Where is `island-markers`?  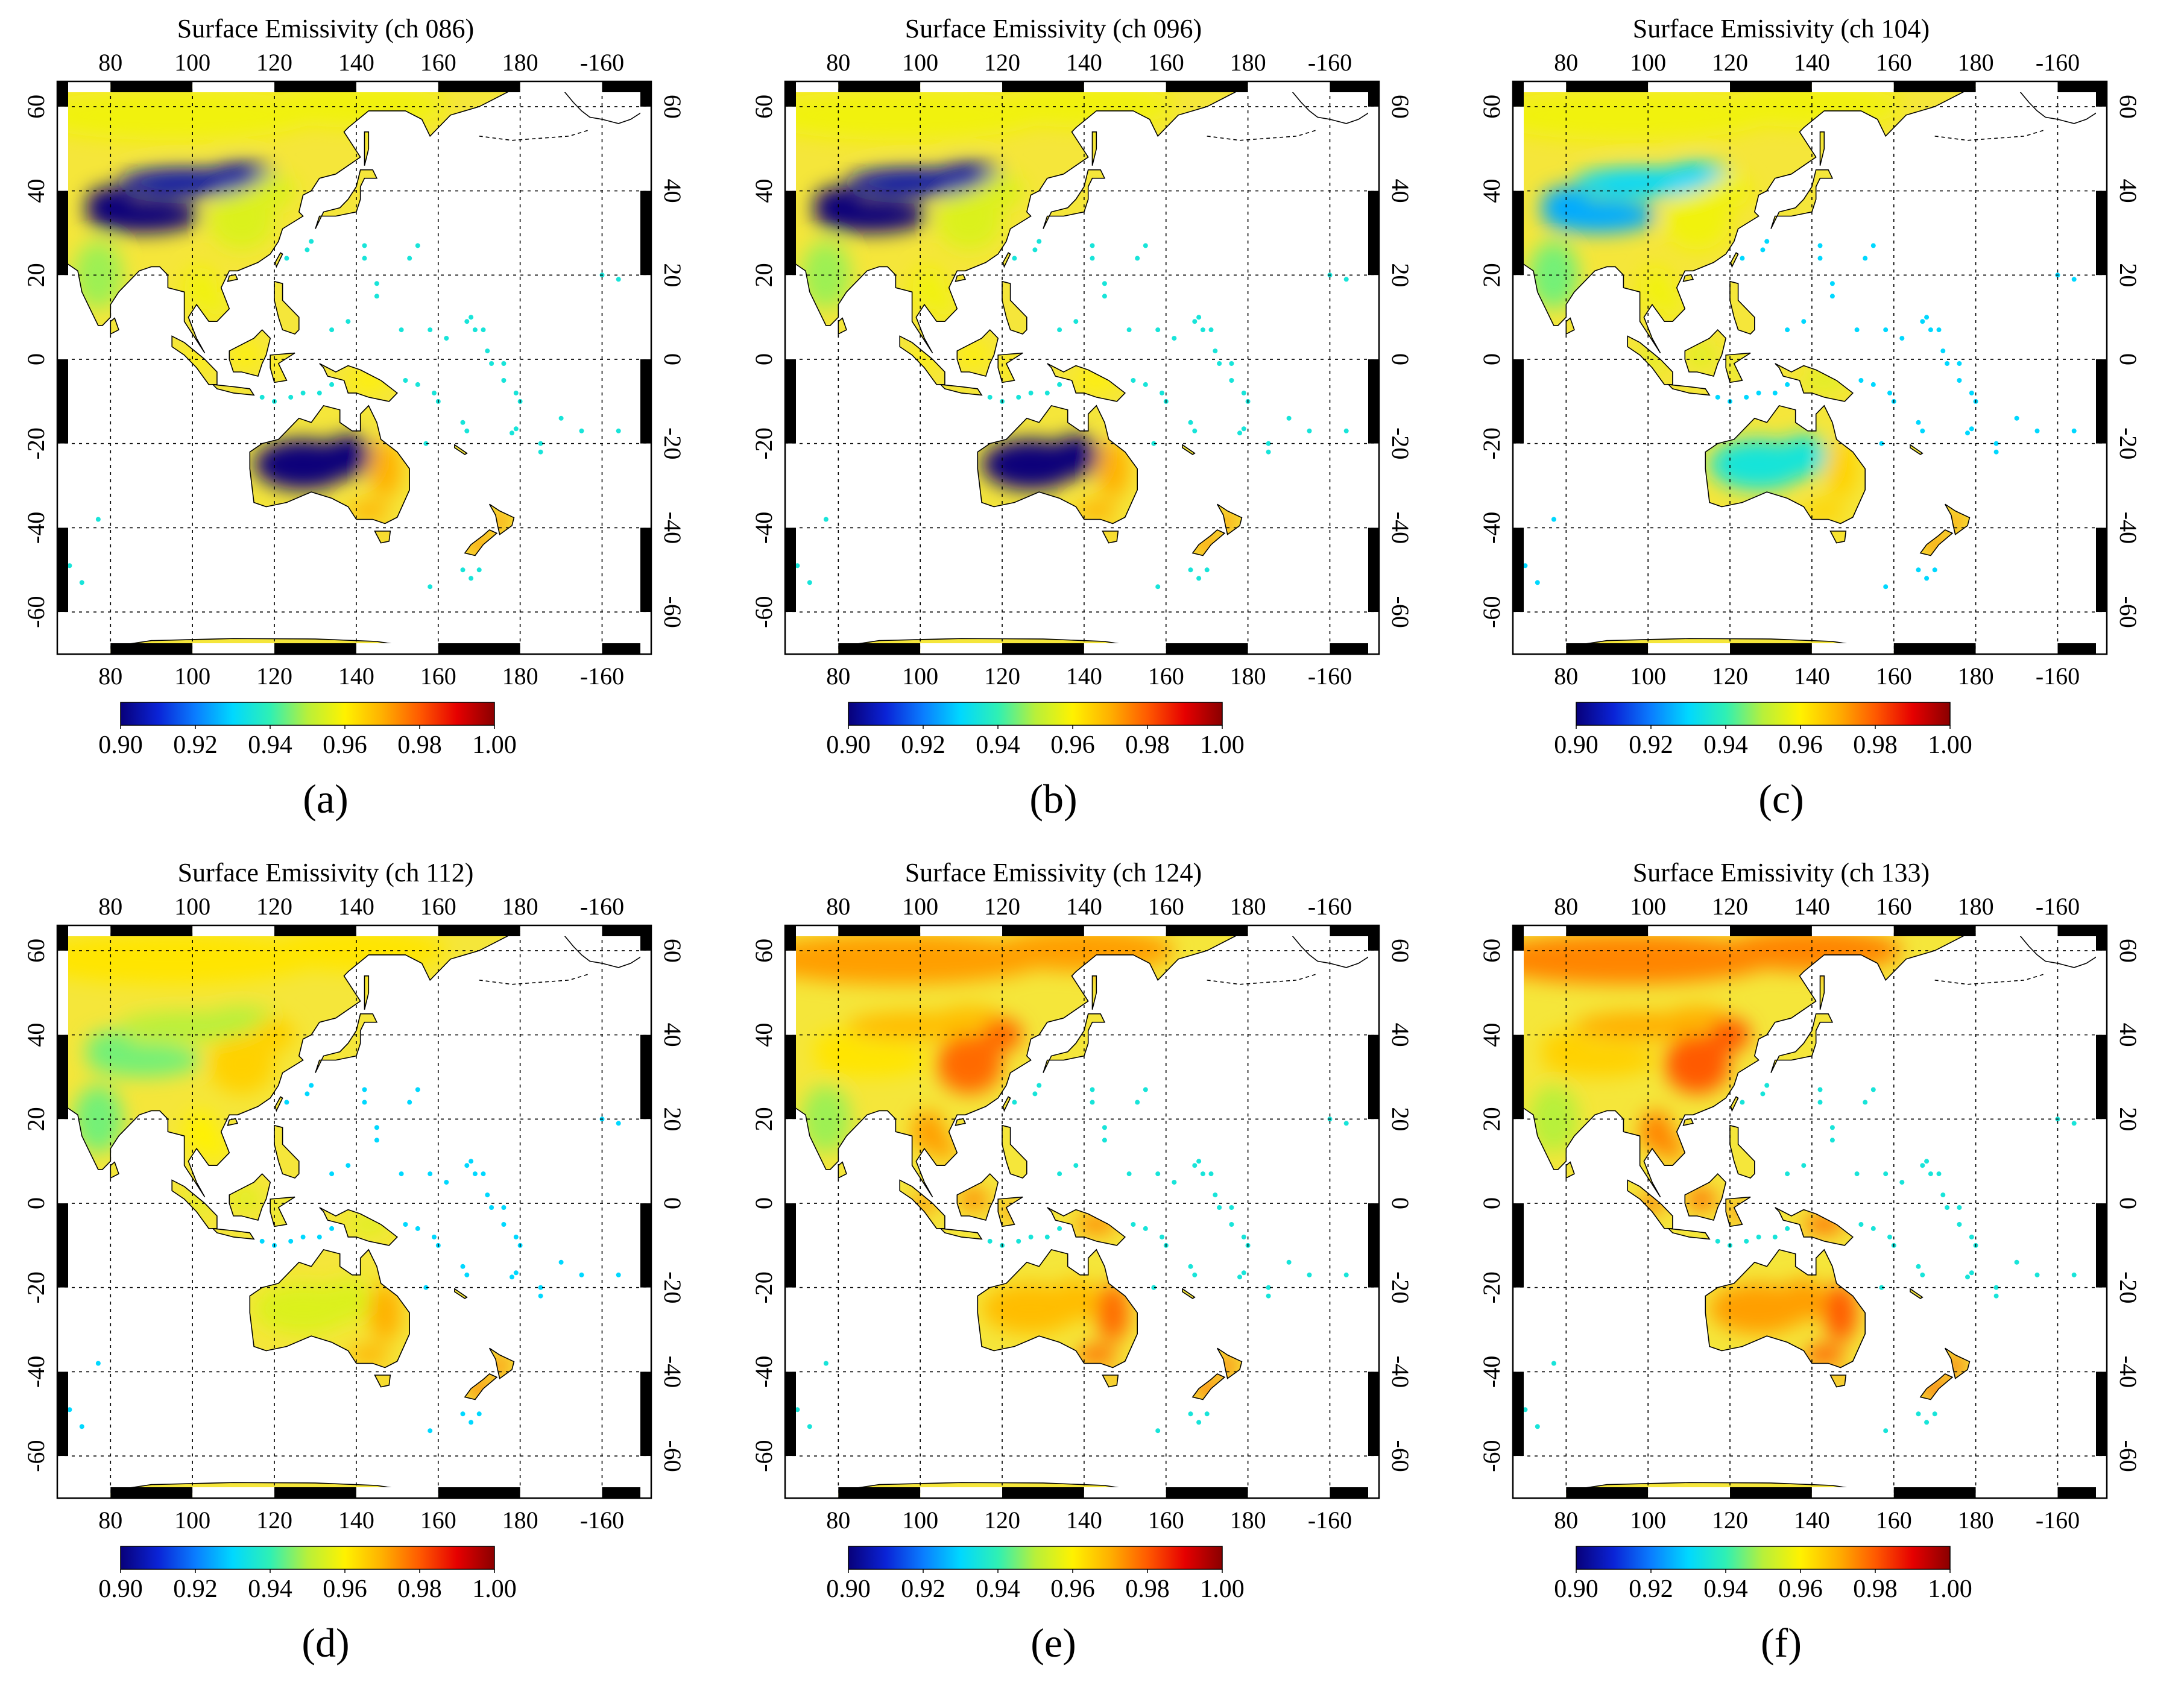
island-markers is located at coordinates (344, 1258).